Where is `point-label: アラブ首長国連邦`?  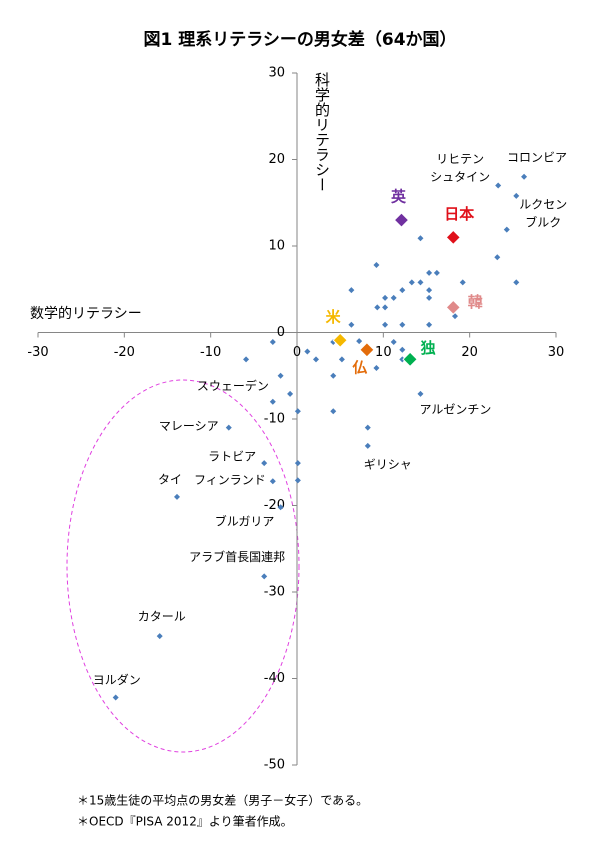
point-label: アラブ首長国連邦 is located at coordinates (237, 556).